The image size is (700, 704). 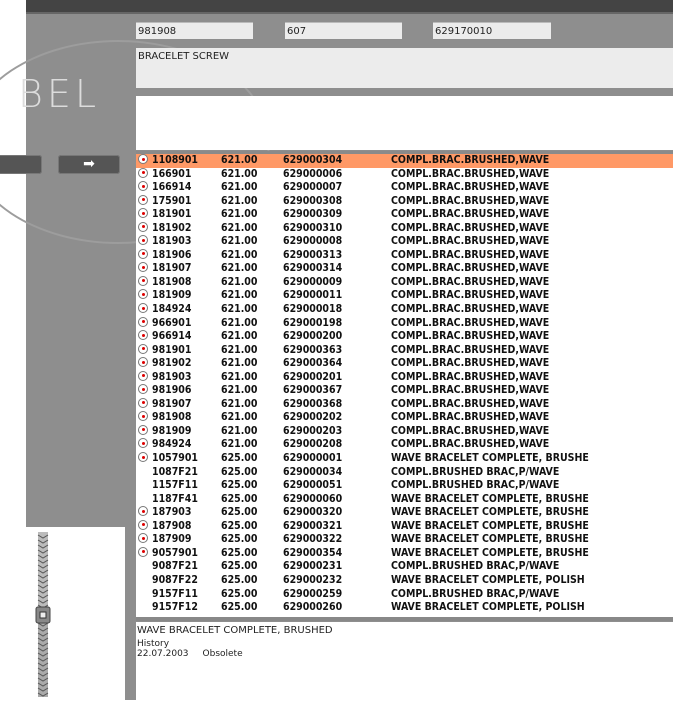 What do you see at coordinates (172, 227) in the screenshot?
I see `ref-cell: 181902` at bounding box center [172, 227].